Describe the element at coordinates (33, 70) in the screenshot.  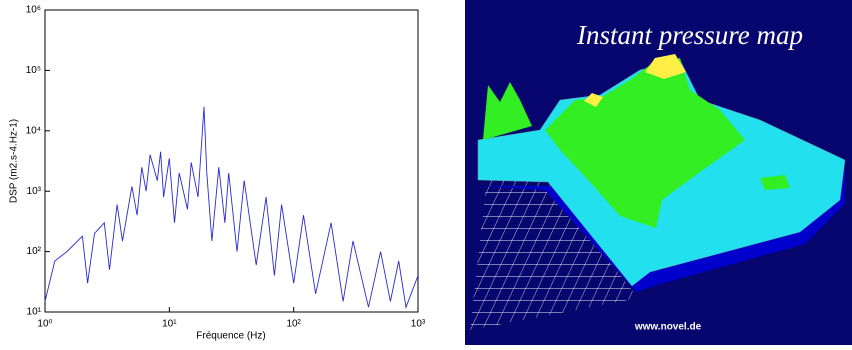
I see `y-tick-label: 10⁵` at that location.